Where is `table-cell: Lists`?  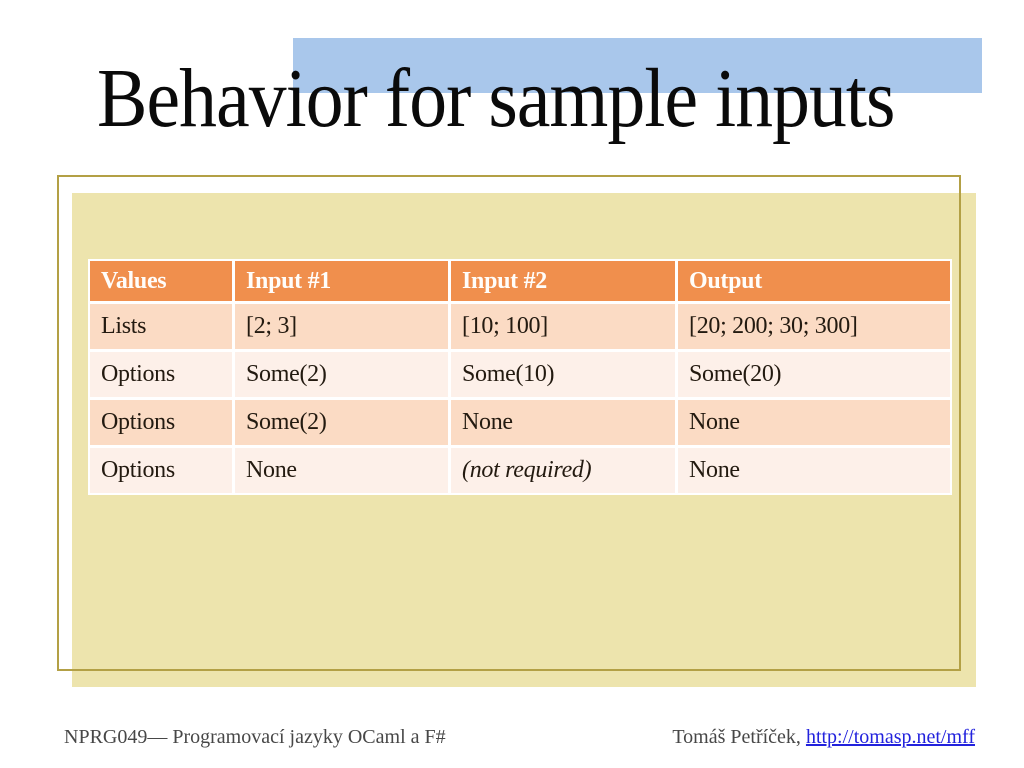 table-cell: Lists is located at coordinates (161, 326).